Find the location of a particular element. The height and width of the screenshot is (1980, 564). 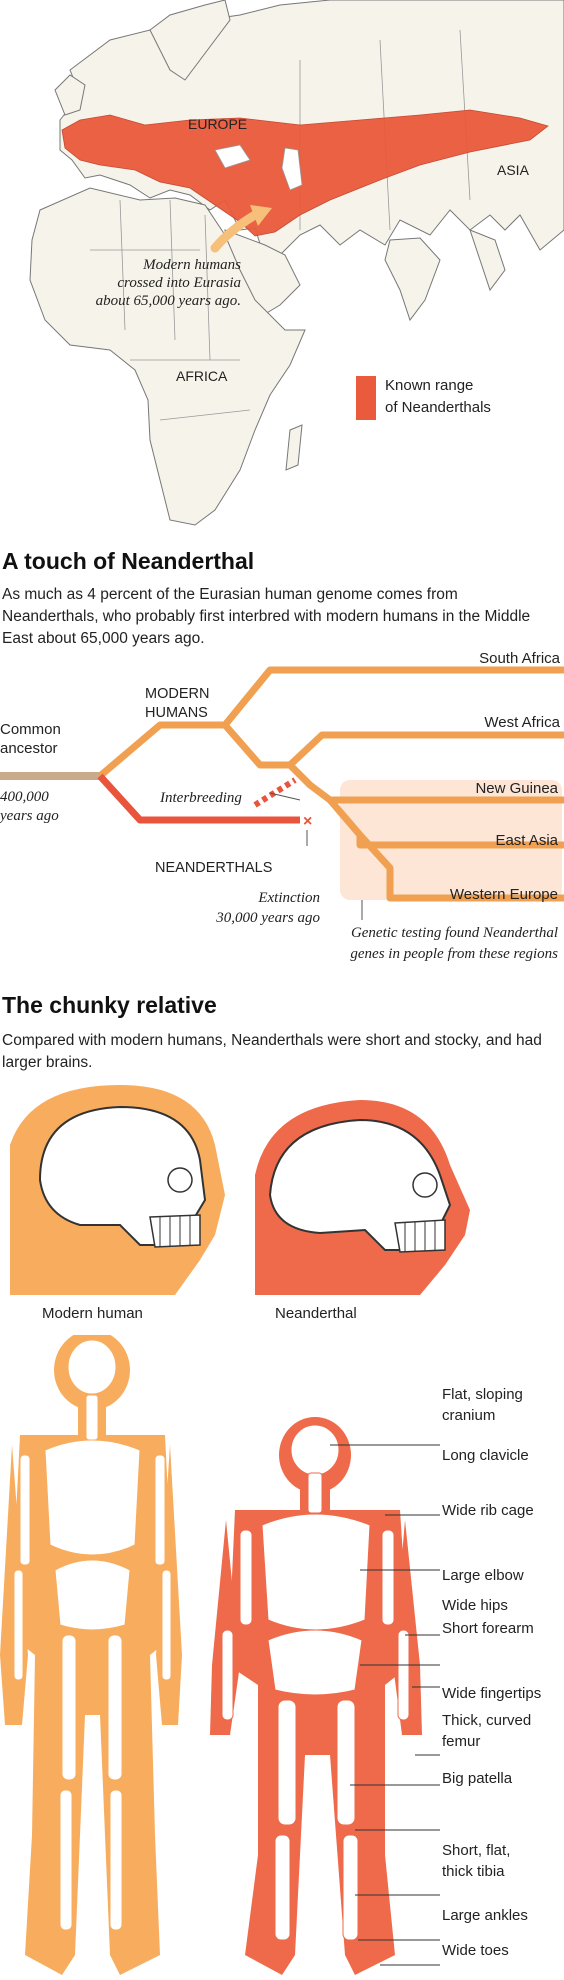

modern-humans-label: MODERN HUMANS is located at coordinates (177, 703).